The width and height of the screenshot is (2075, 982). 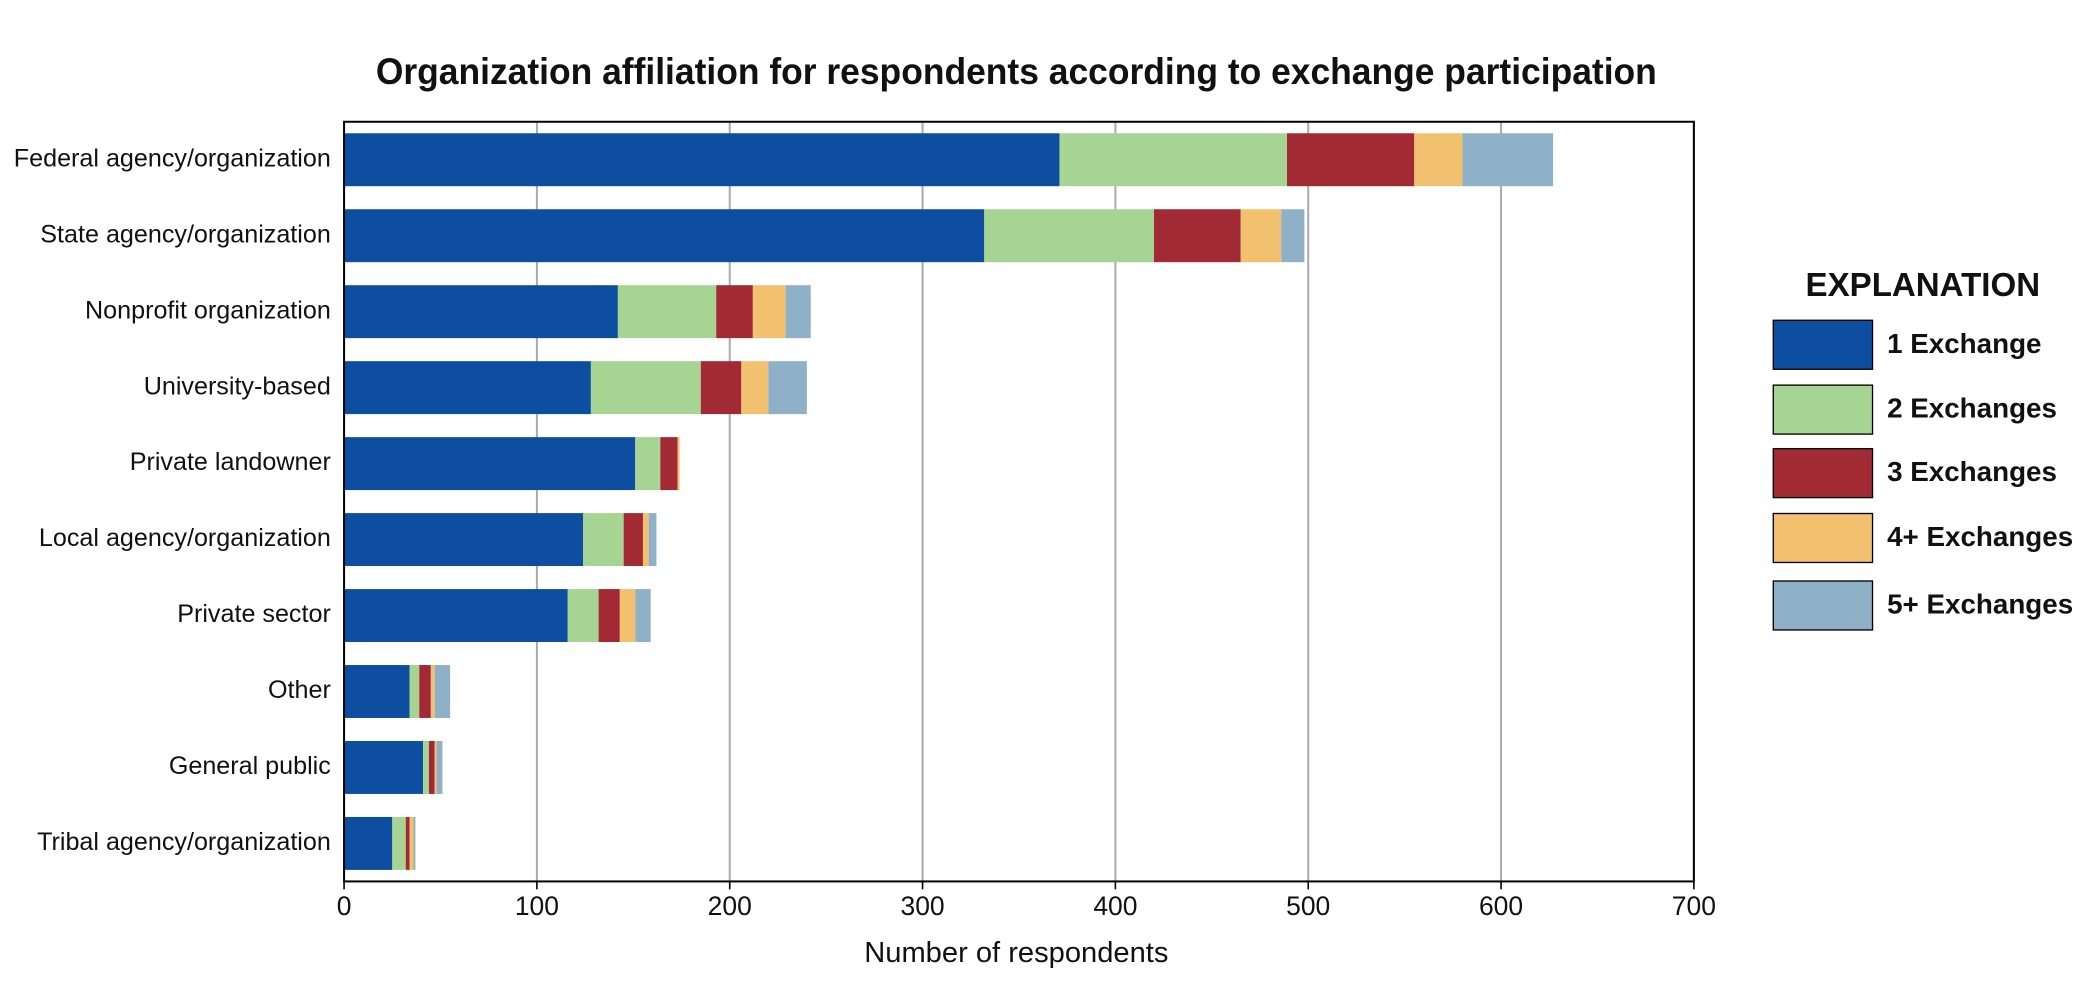 I want to click on legend-label: 3 Exchanges, so click(x=1972, y=471).